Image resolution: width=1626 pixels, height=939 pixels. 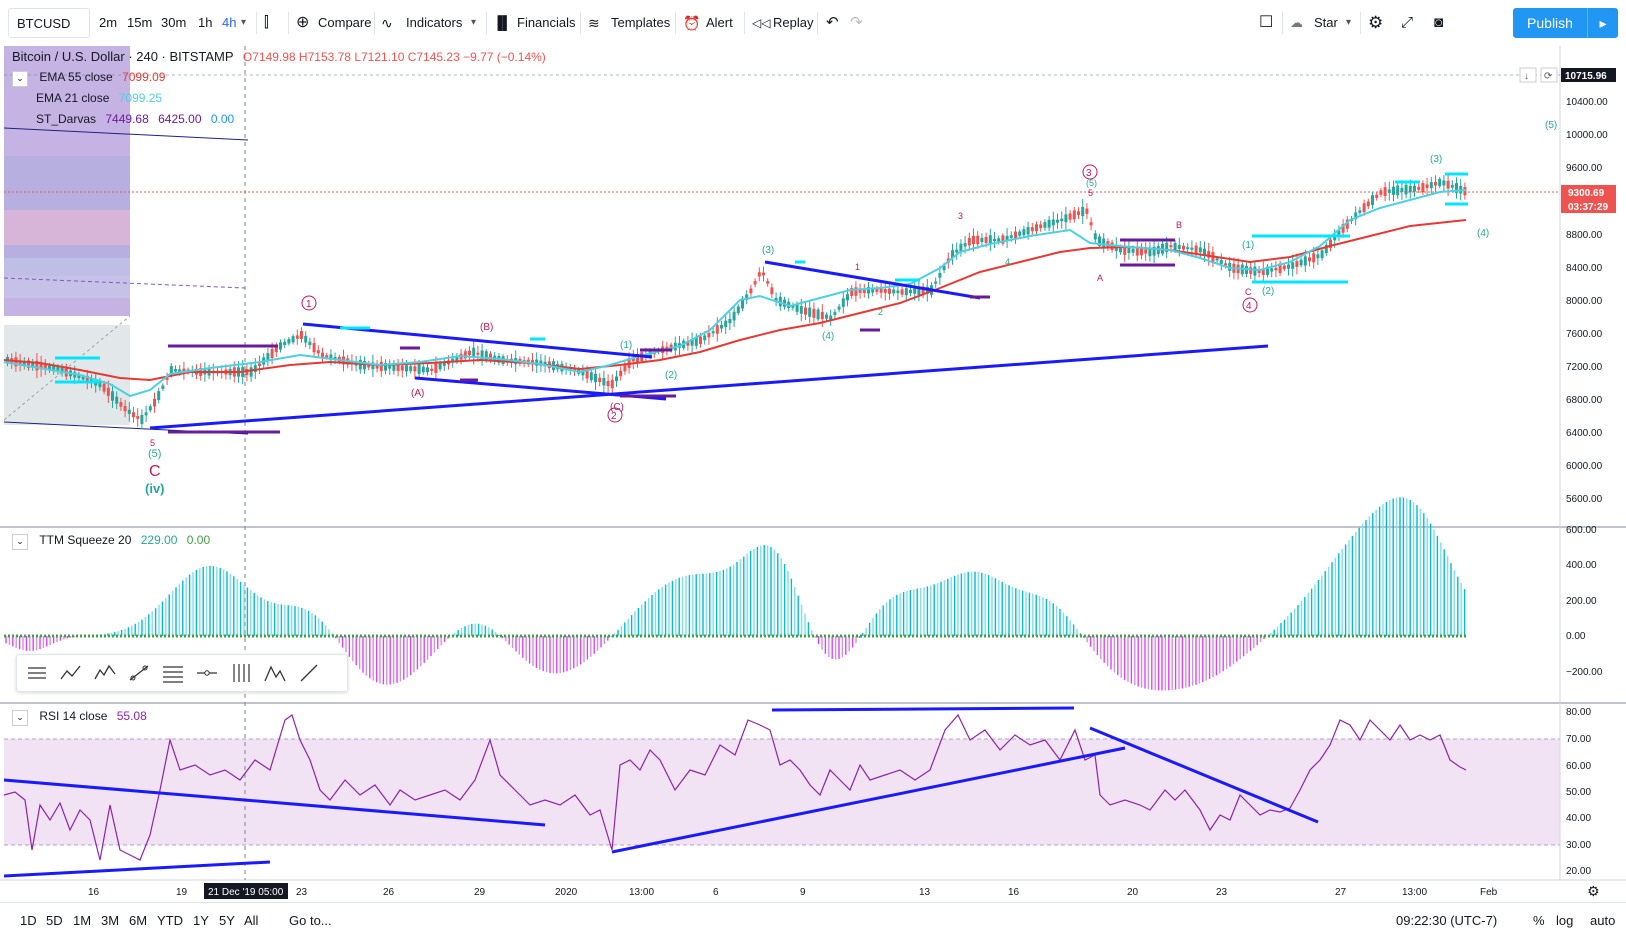 What do you see at coordinates (1376, 22) in the screenshot?
I see `settings-gear-icon: ⚙` at bounding box center [1376, 22].